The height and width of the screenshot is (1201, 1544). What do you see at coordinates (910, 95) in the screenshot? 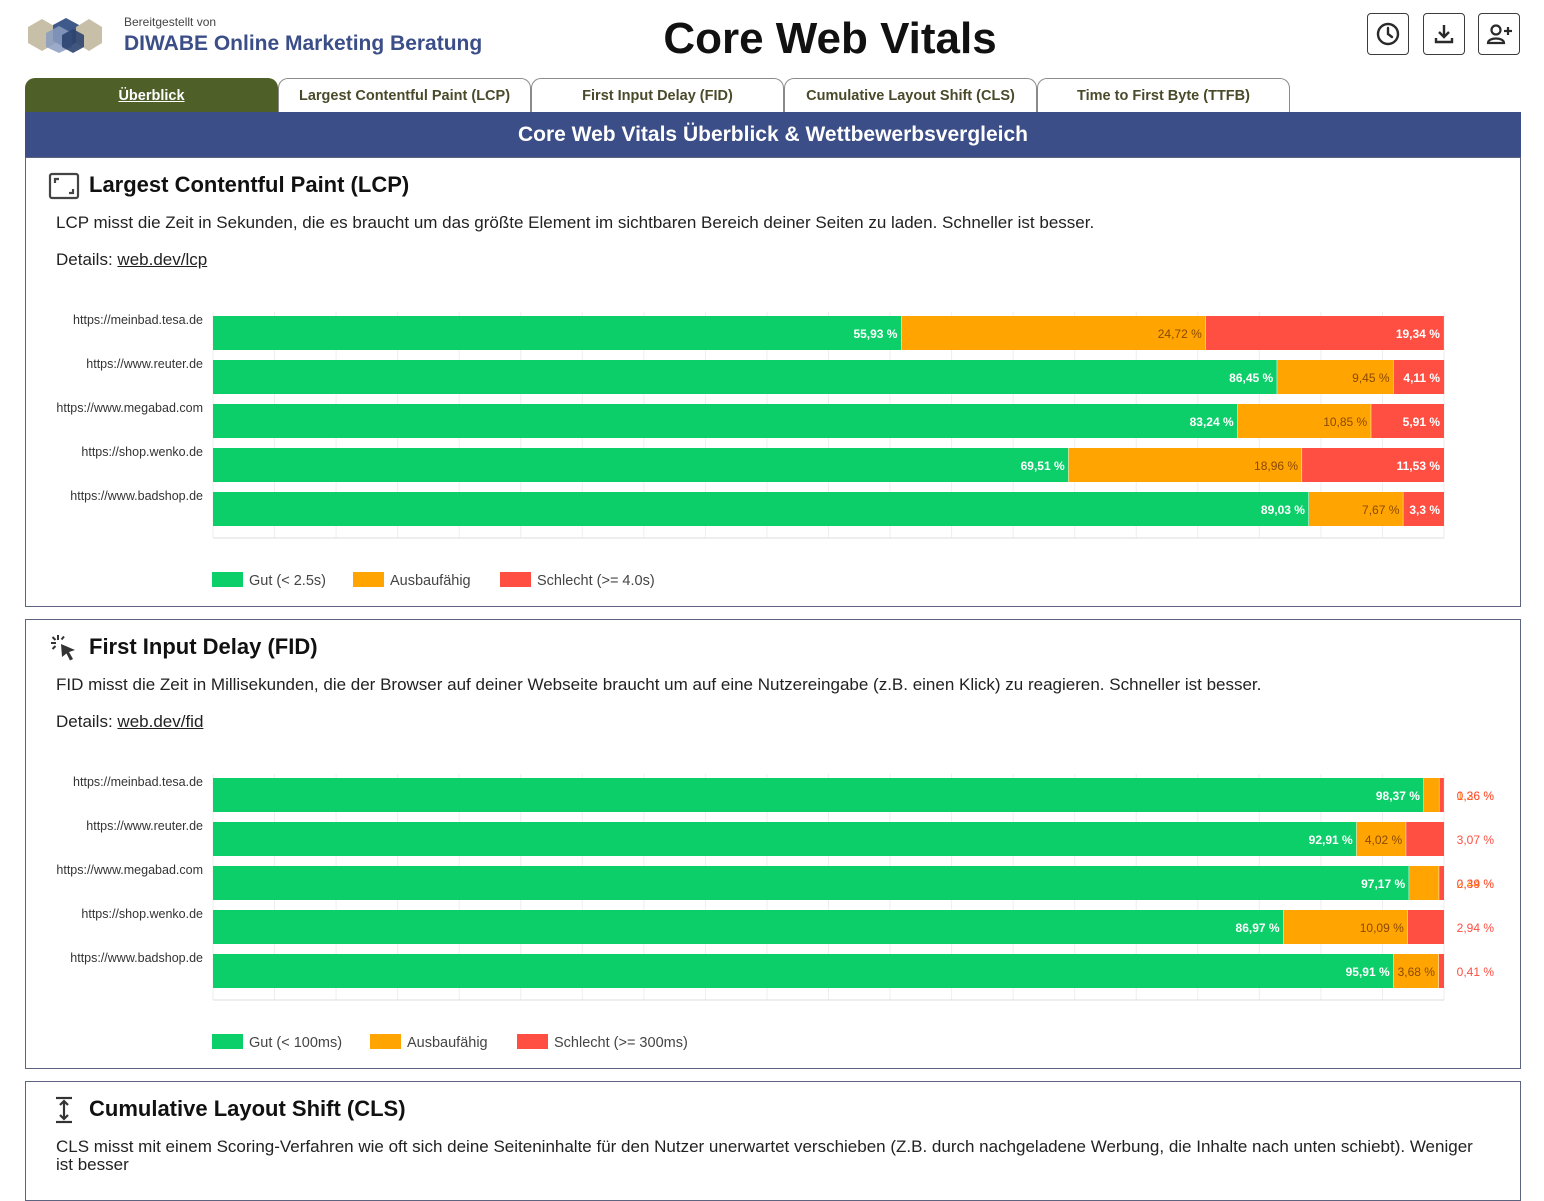
I see `tab-cls: Cumulative Layout Shift (CLS)` at bounding box center [910, 95].